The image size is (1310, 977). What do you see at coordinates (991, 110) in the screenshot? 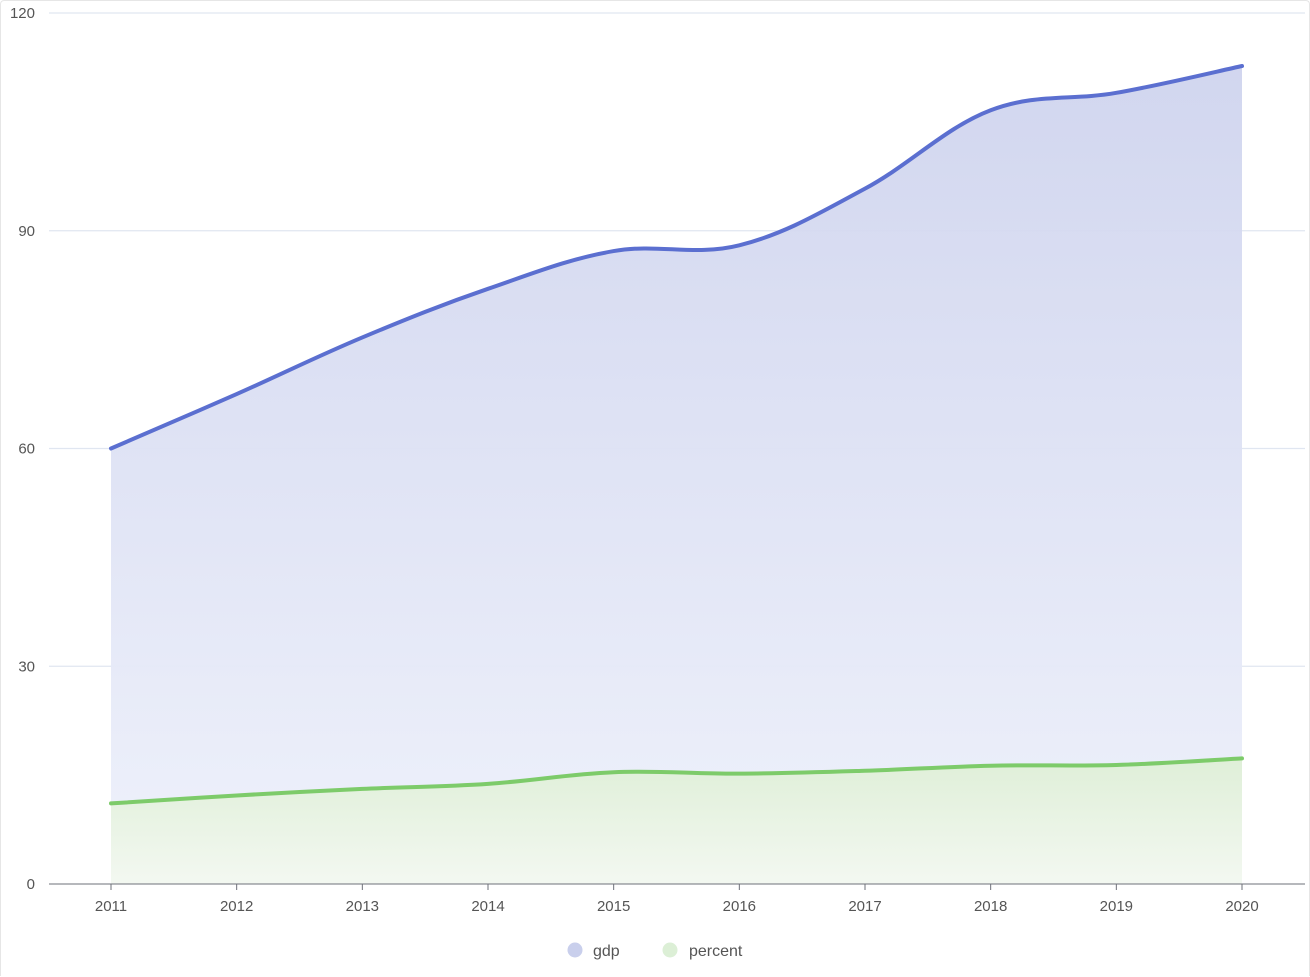
I see `point-gdp-2018` at bounding box center [991, 110].